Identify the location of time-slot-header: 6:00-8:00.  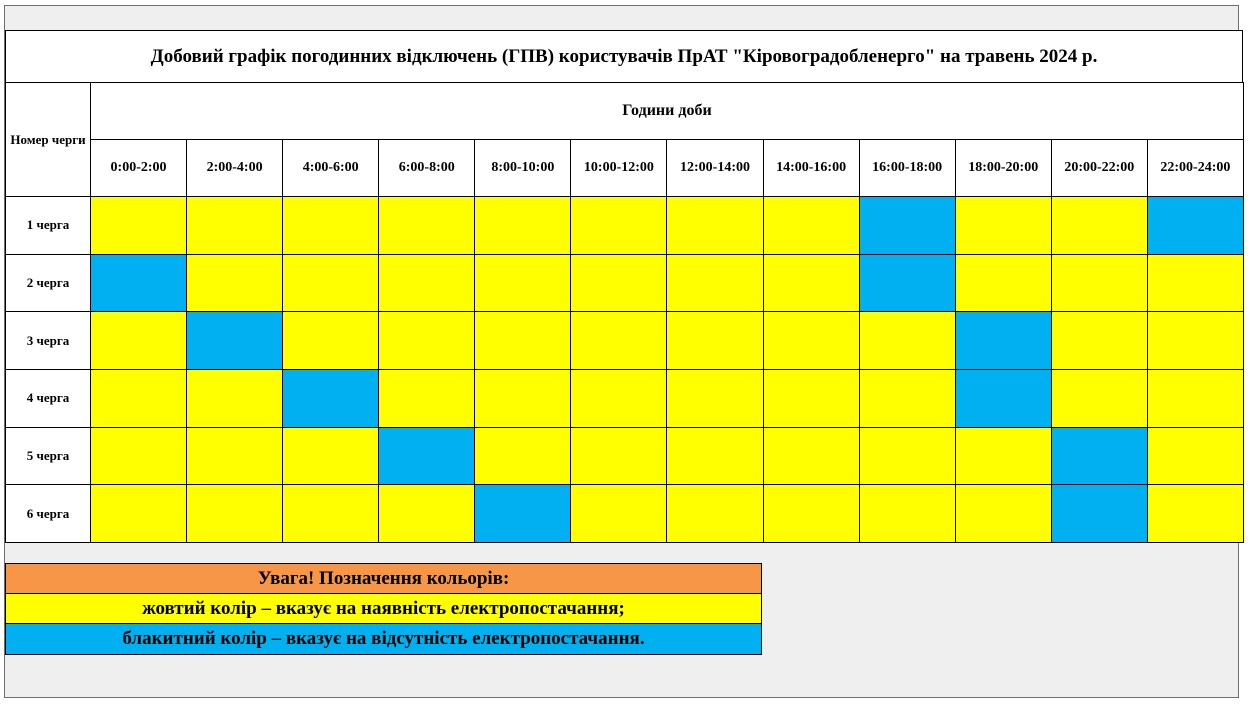
(427, 168).